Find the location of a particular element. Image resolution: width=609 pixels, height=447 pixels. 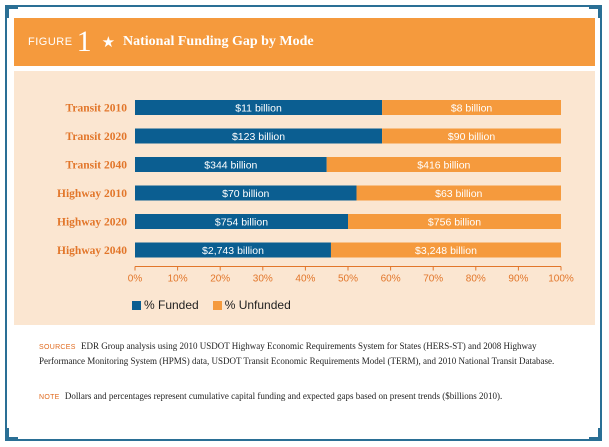

x-tick-label: 40% is located at coordinates (305, 279).